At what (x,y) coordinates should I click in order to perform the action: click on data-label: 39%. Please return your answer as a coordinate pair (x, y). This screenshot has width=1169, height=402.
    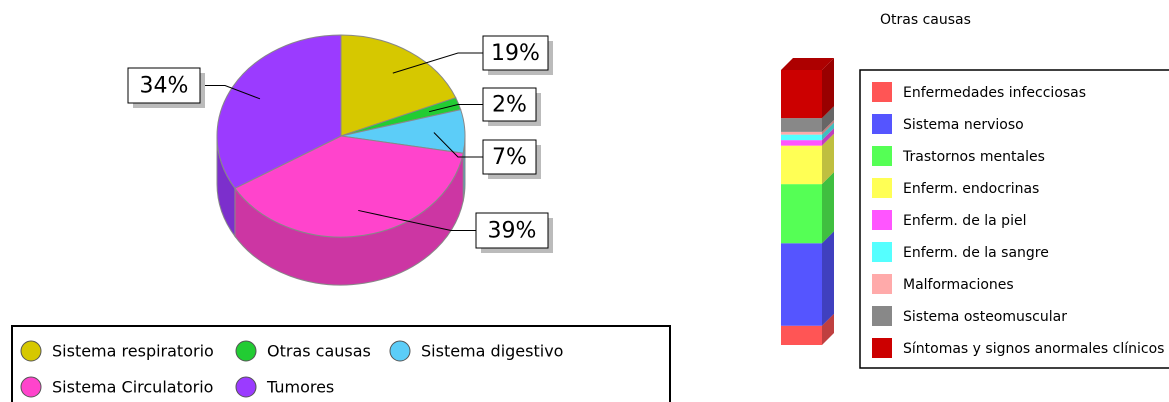
    Looking at the image, I should click on (512, 231).